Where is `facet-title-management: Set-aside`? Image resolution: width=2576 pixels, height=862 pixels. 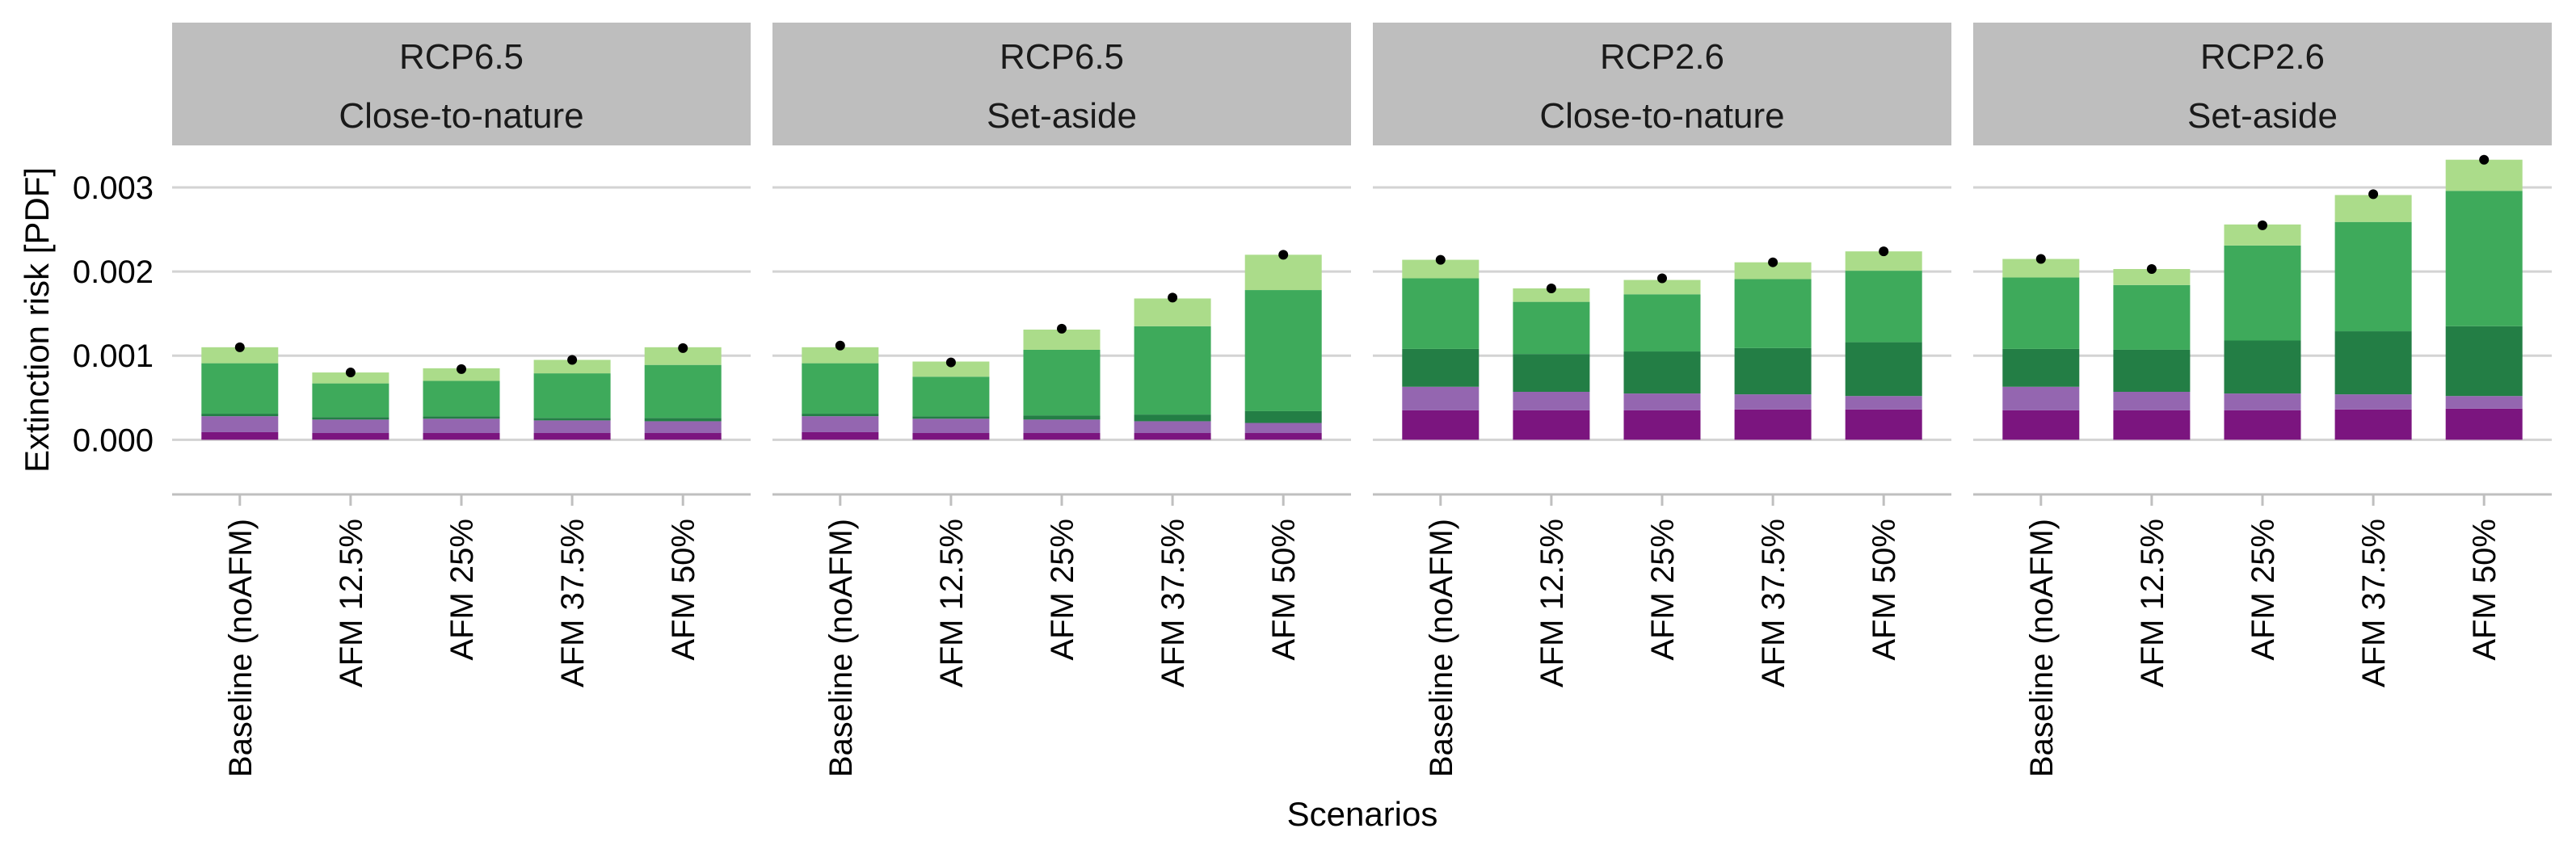 facet-title-management: Set-aside is located at coordinates (1062, 116).